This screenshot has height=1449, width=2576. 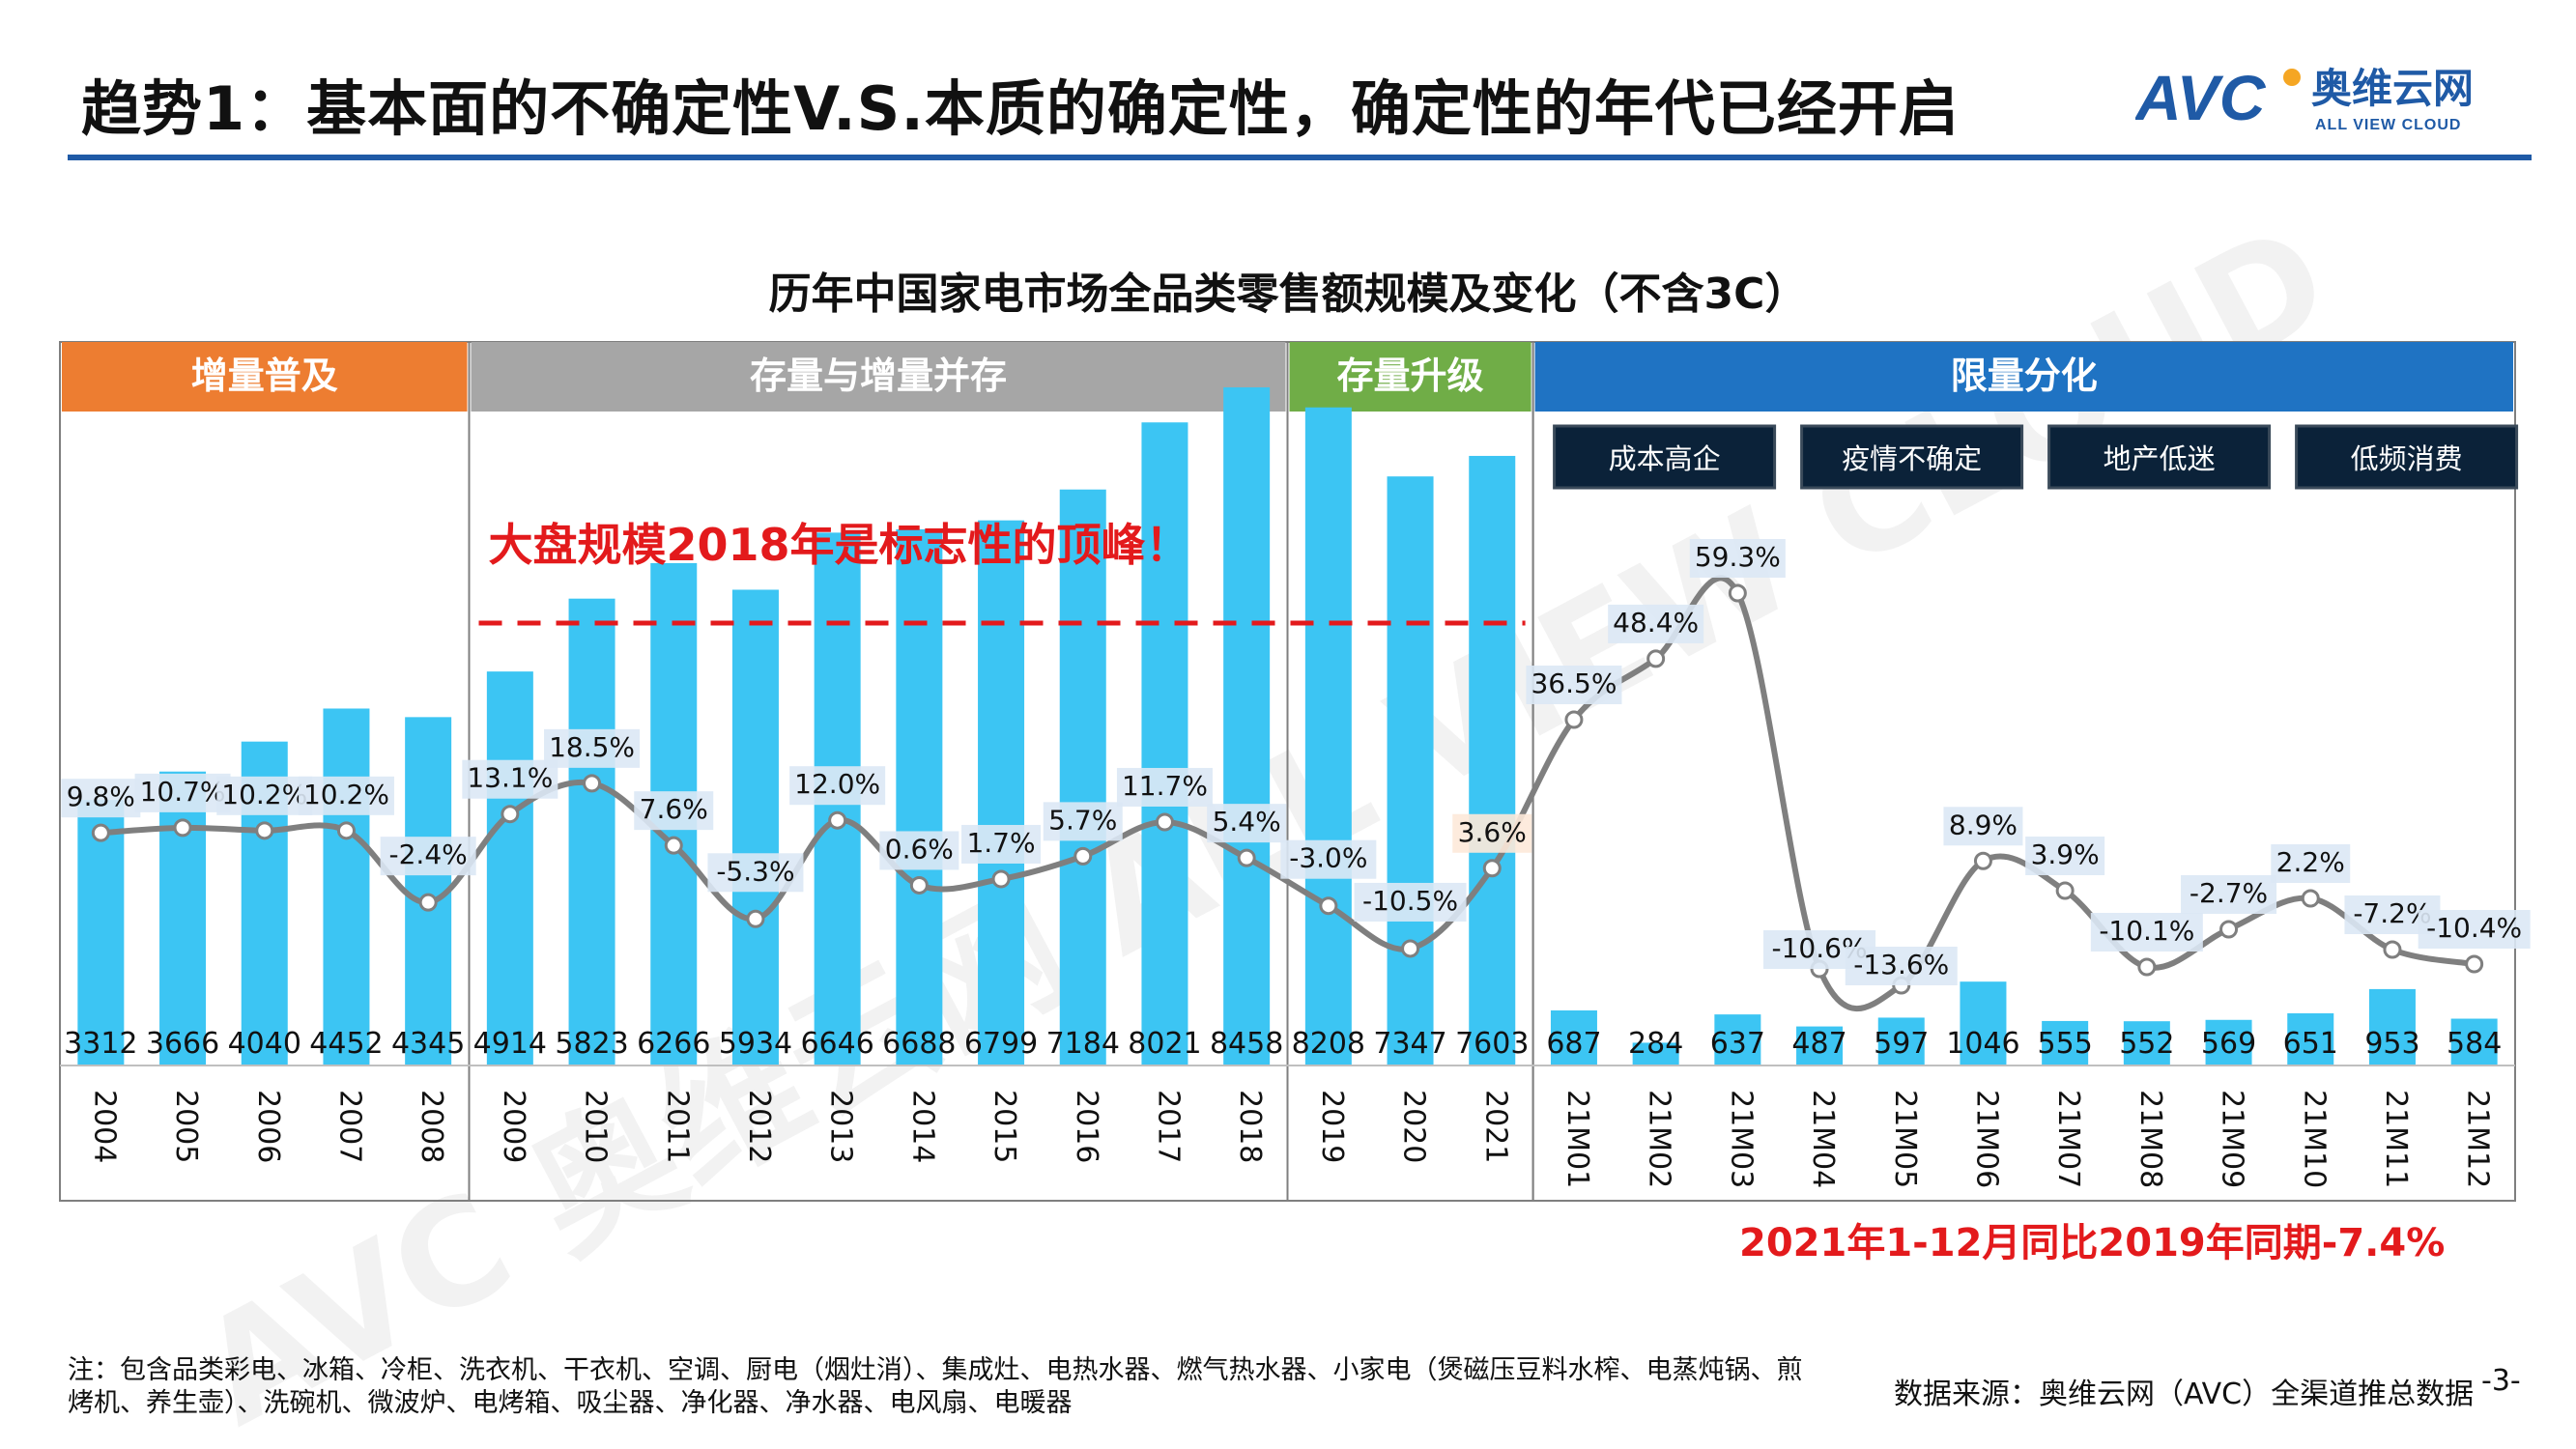 What do you see at coordinates (677, 1126) in the screenshot?
I see `category-label: 2011` at bounding box center [677, 1126].